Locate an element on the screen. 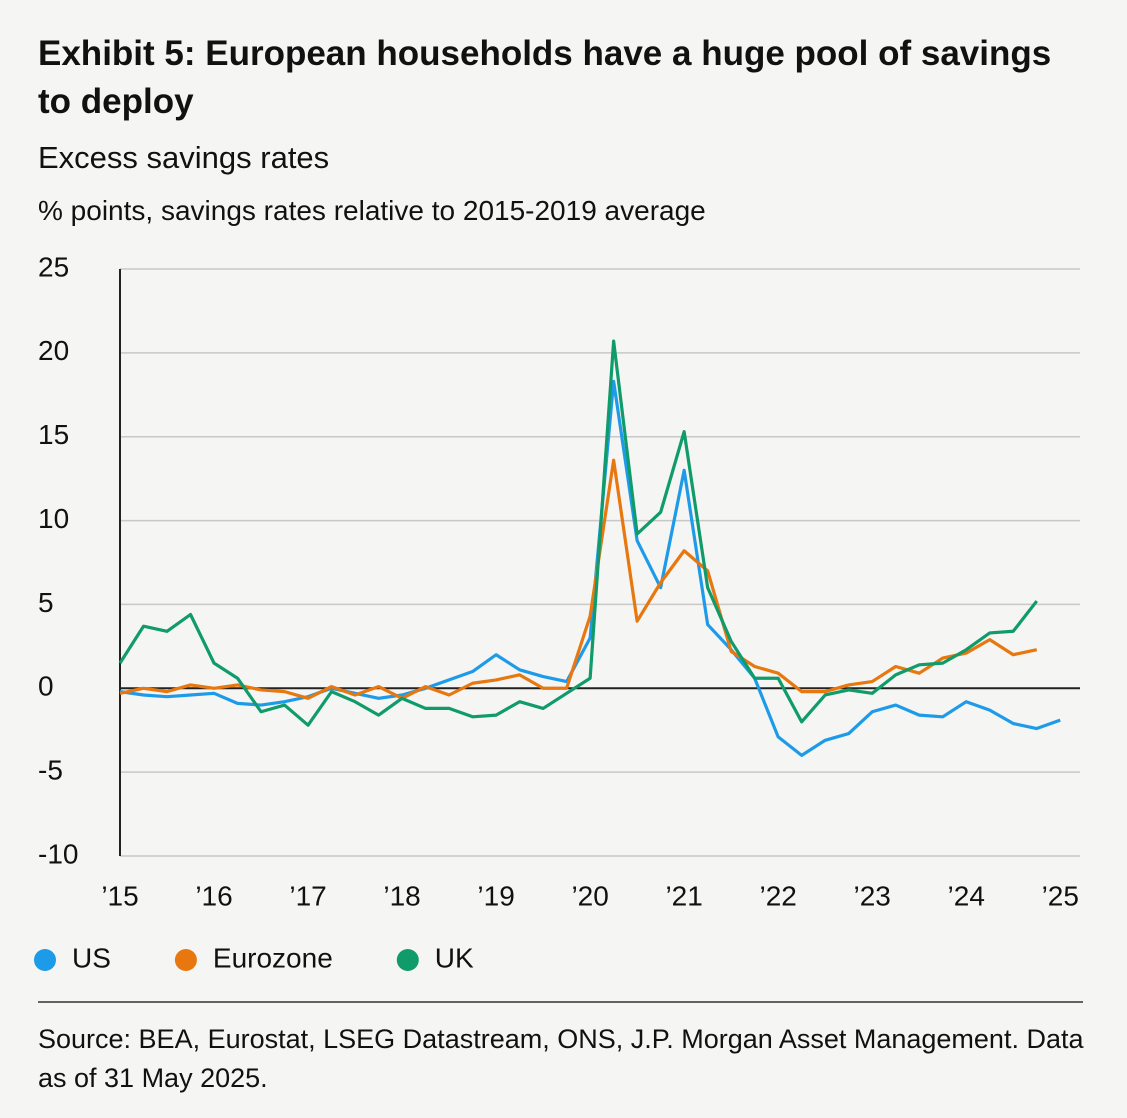 Image resolution: width=1127 pixels, height=1118 pixels. x-tick-label: ’23 is located at coordinates (872, 895).